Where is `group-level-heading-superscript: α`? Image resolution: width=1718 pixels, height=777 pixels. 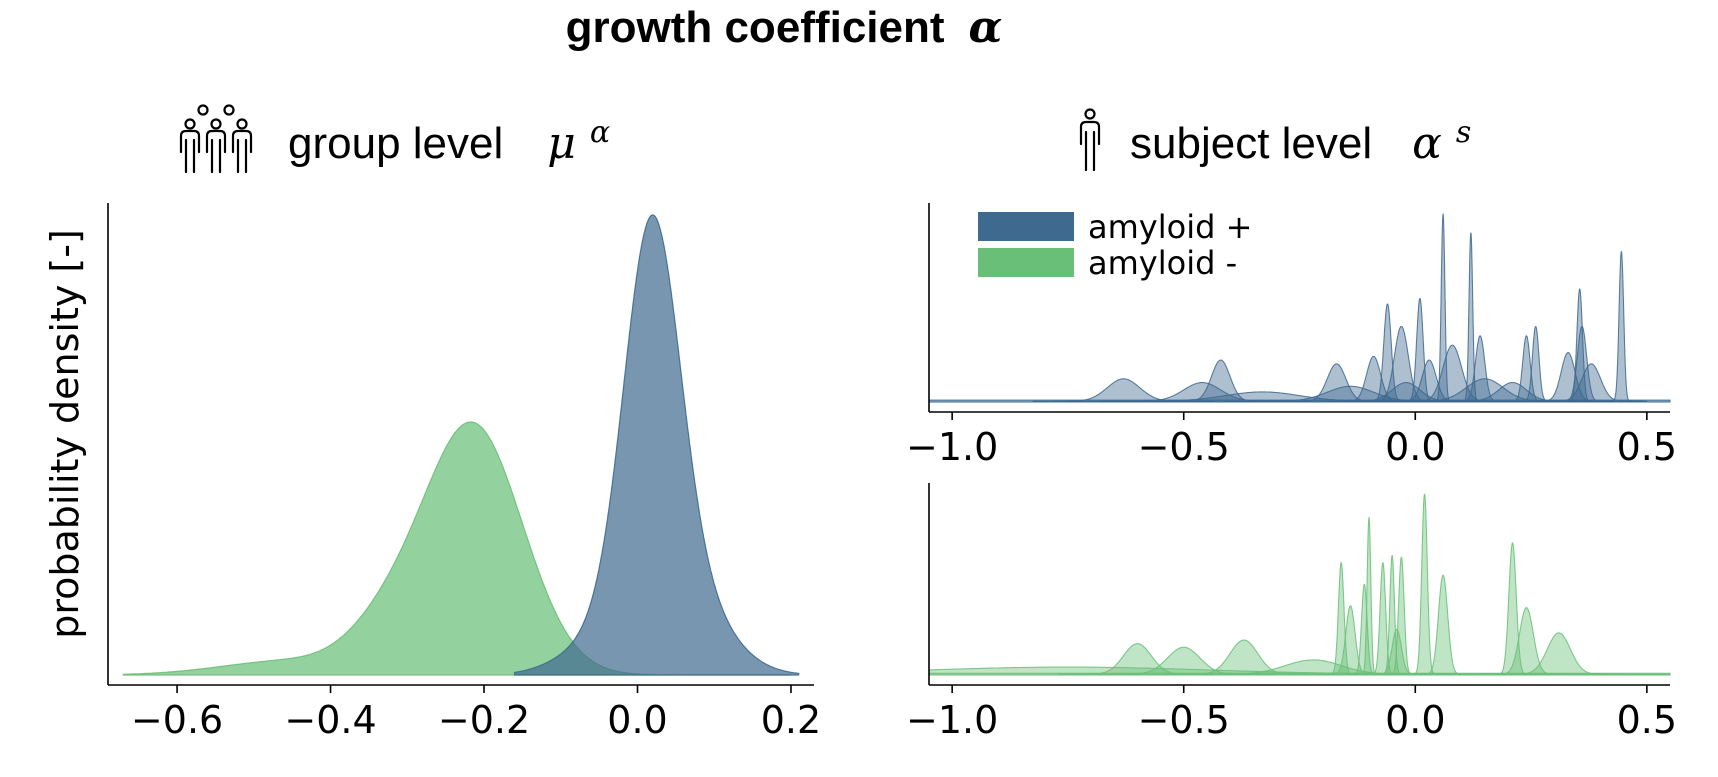
group-level-heading-superscript: α is located at coordinates (600, 132).